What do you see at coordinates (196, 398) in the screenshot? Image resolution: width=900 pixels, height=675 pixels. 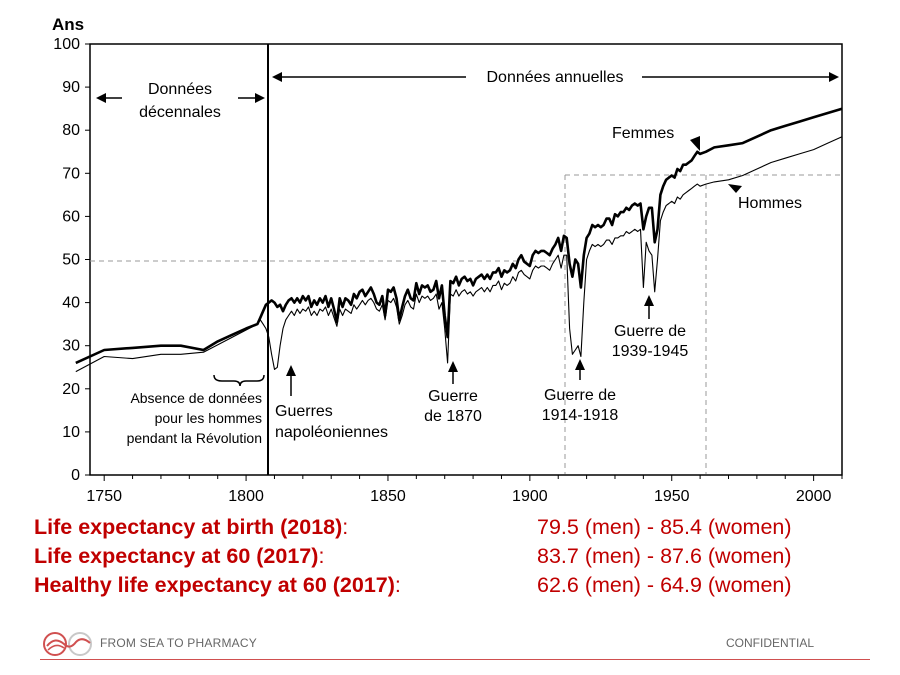 I see `annotation-absence-line1: Absence de données` at bounding box center [196, 398].